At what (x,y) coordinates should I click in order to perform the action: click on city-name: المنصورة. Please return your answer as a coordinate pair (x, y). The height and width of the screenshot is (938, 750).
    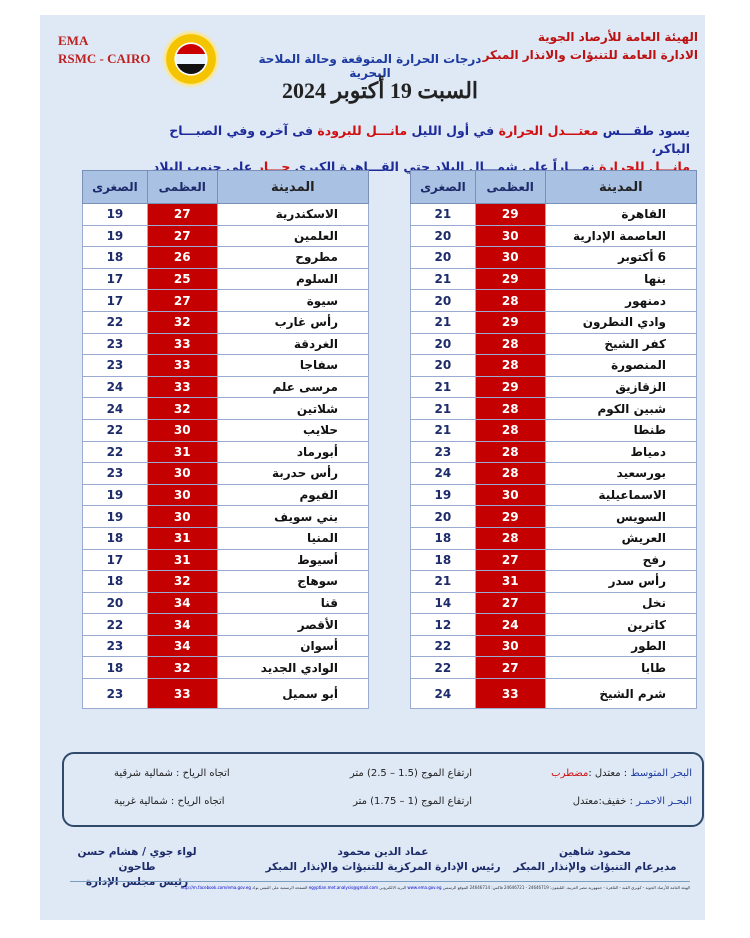
    Looking at the image, I should click on (621, 365).